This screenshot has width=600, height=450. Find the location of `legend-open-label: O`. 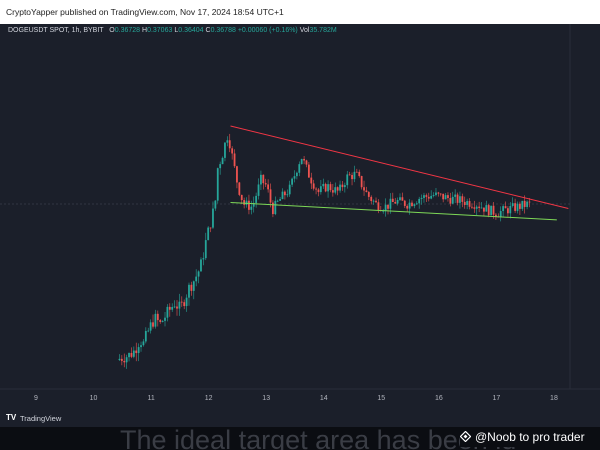

legend-open-label: O is located at coordinates (112, 30).